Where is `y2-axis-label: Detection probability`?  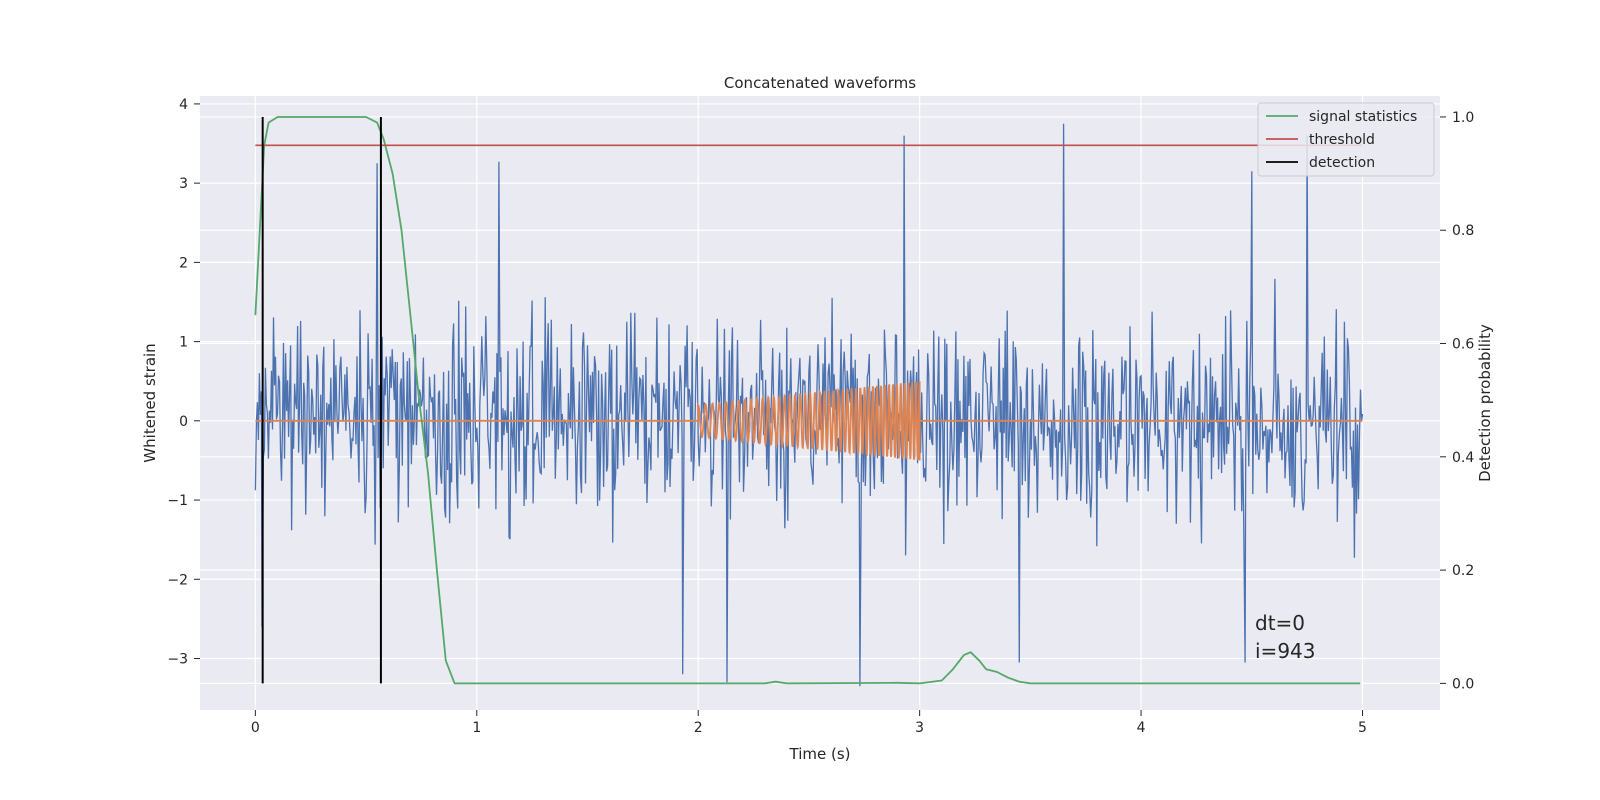 y2-axis-label: Detection probability is located at coordinates (1485, 403).